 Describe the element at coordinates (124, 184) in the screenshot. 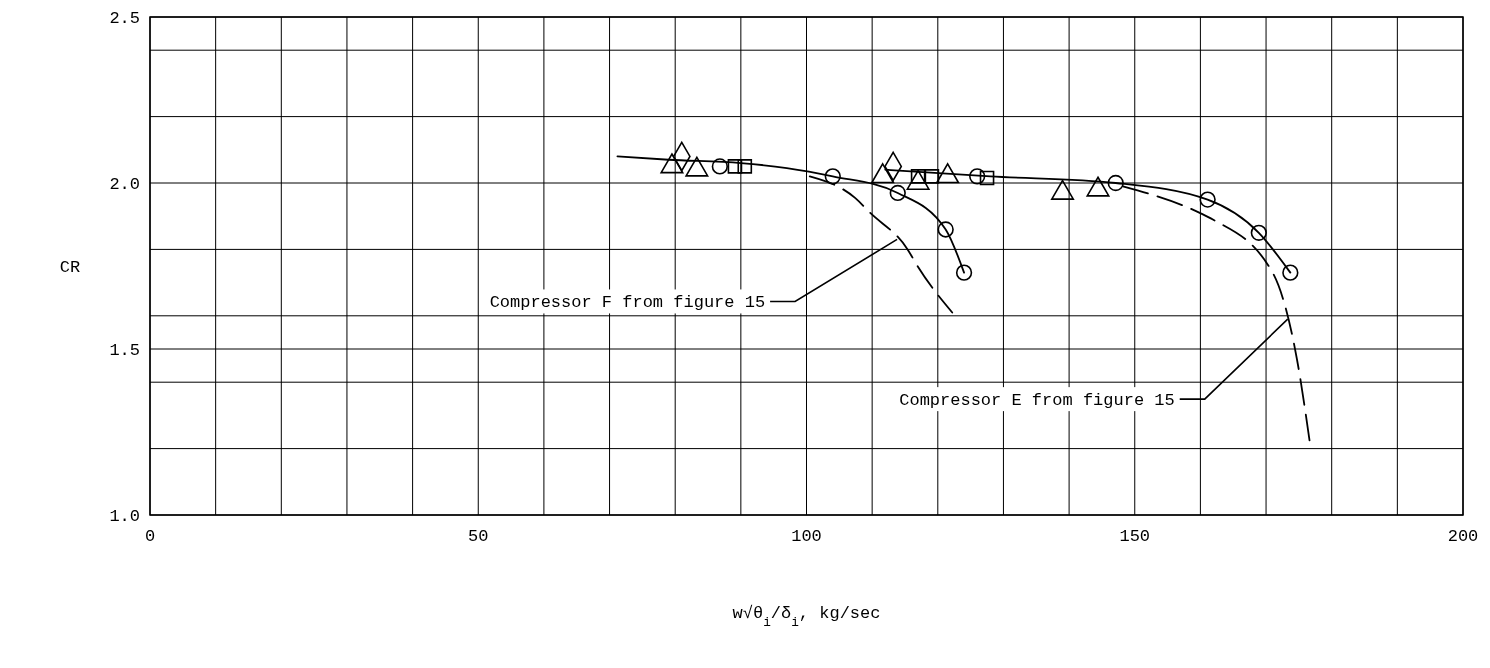

I see `y-tick-label: 2.0` at that location.